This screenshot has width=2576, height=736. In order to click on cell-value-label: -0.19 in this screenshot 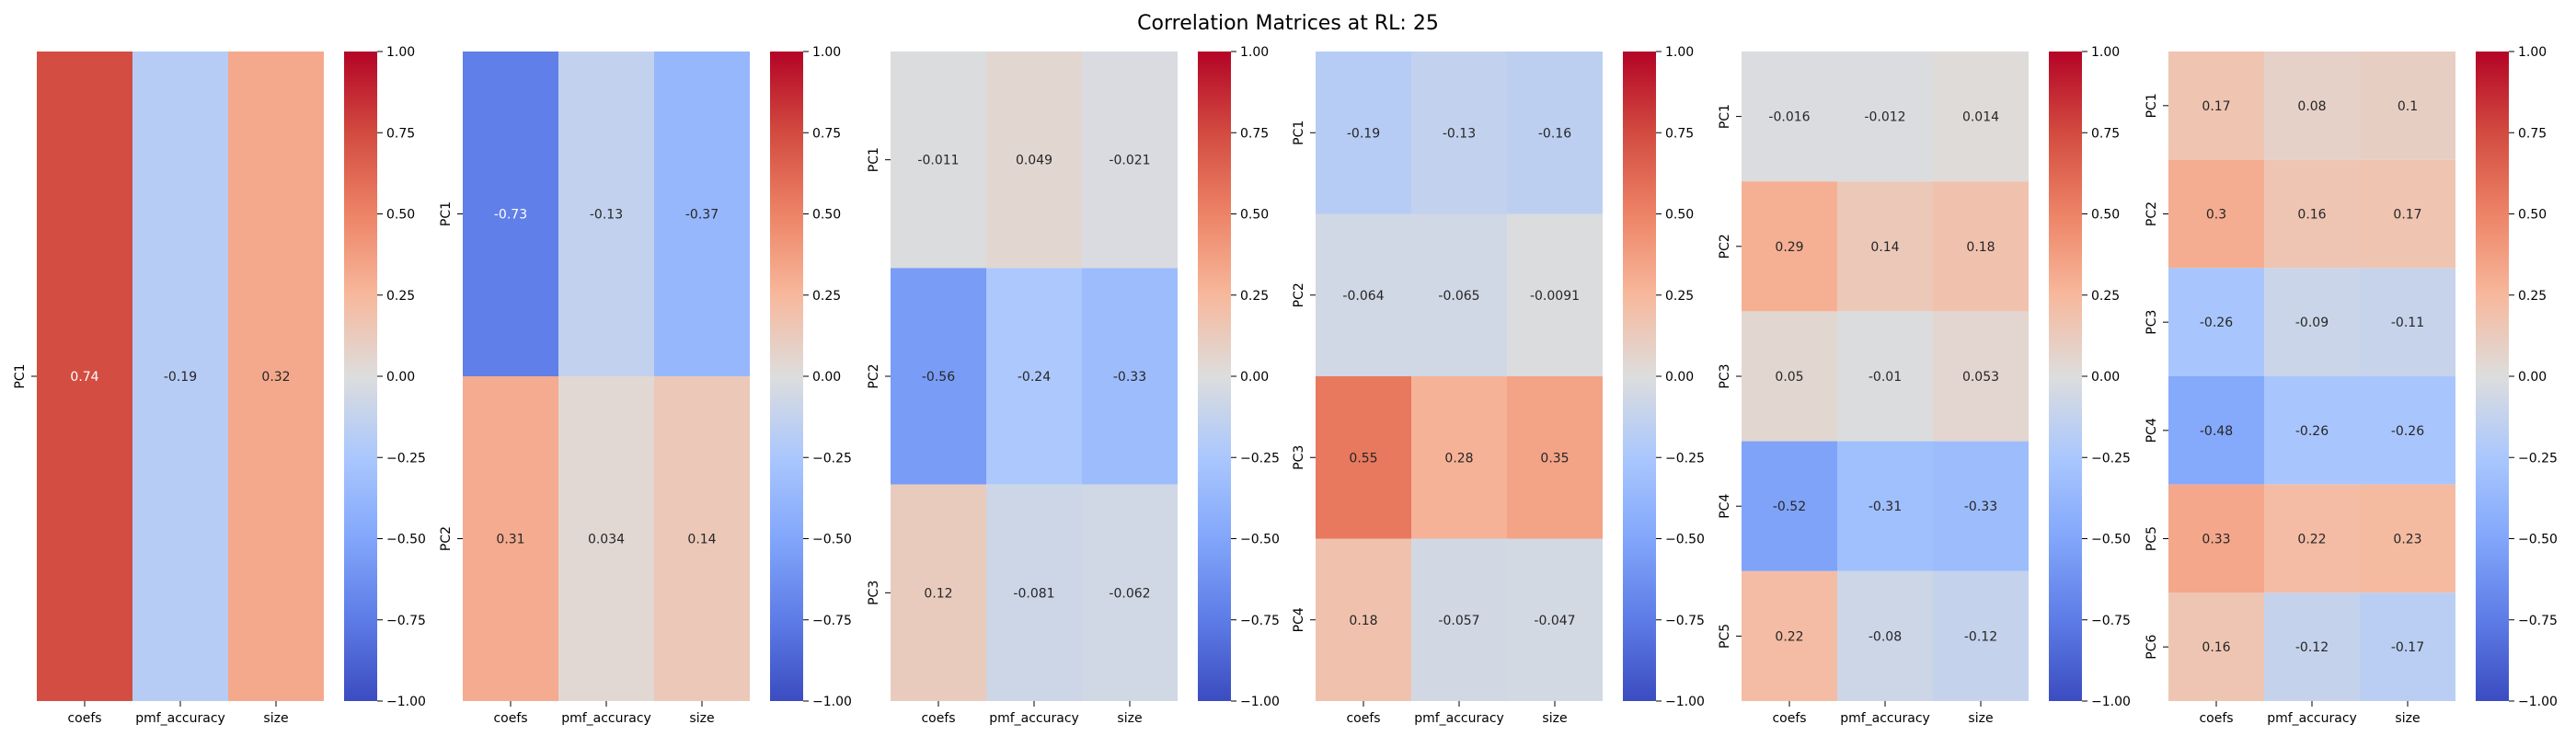, I will do `click(1363, 133)`.